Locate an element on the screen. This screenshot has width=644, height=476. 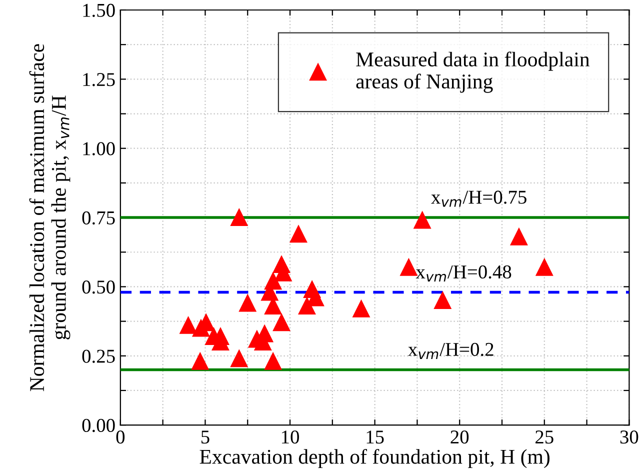
y-tick-label: 0.00 is located at coordinates (98, 425).